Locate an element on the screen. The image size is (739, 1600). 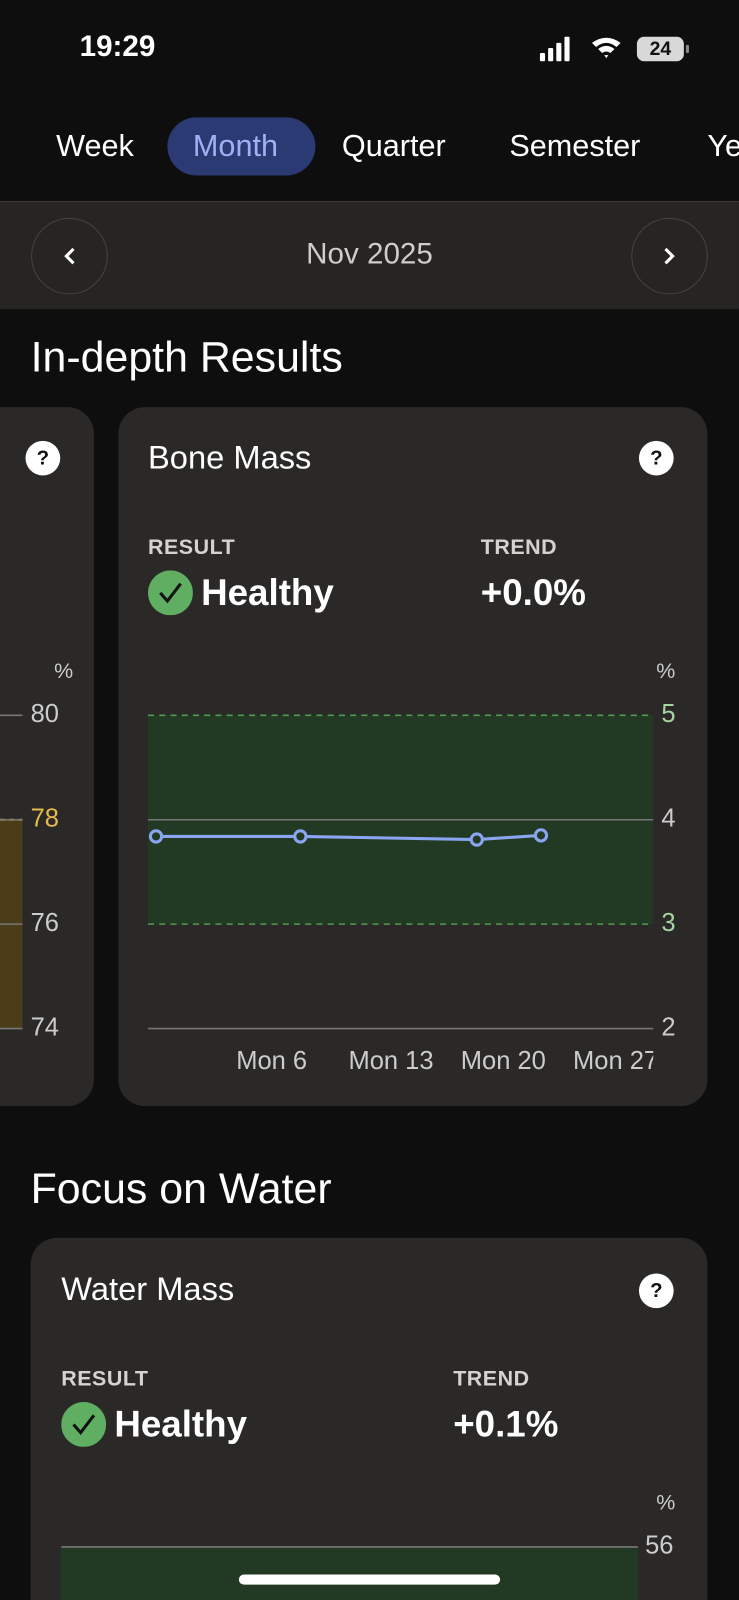
y-tick-label: 2 is located at coordinates (668, 1027).